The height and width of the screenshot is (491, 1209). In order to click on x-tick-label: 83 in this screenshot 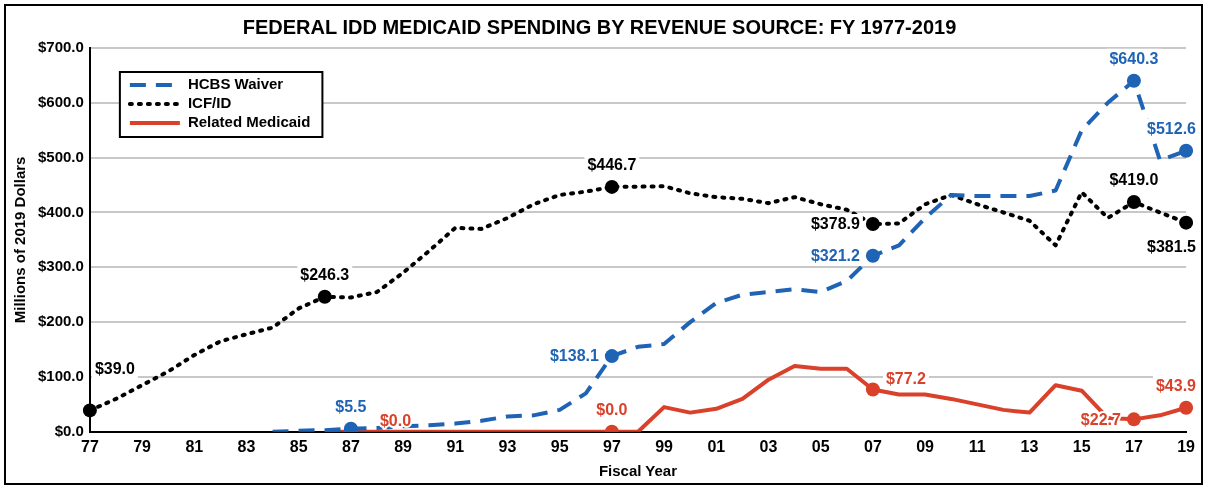, I will do `click(246, 446)`.